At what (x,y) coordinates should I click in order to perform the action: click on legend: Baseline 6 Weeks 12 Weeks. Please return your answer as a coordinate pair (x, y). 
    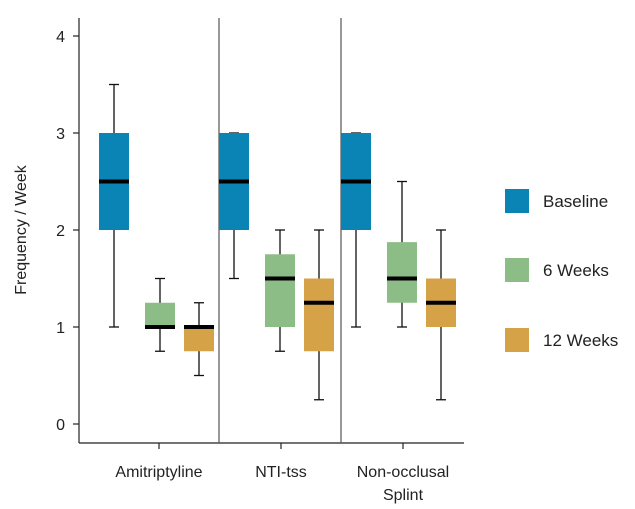
    Looking at the image, I should click on (561, 270).